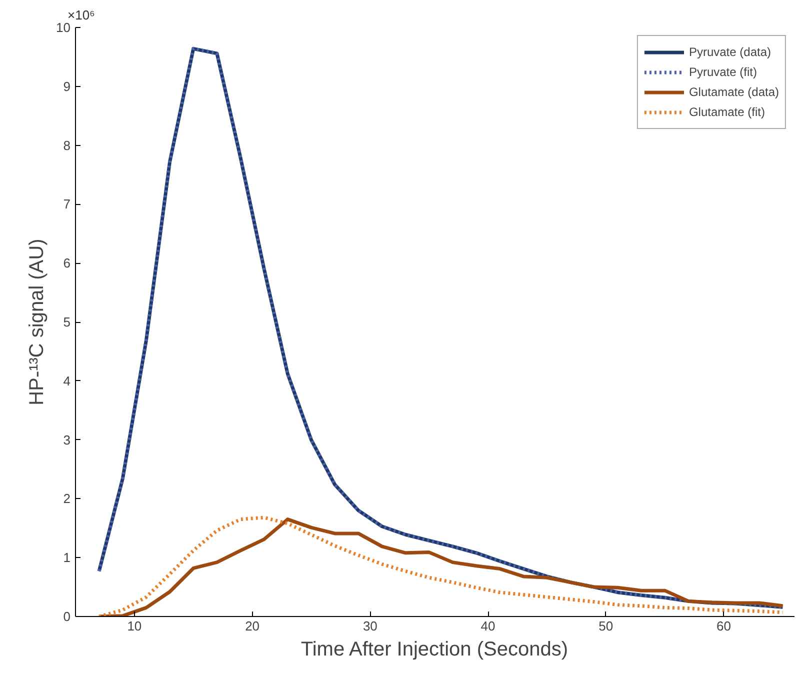  What do you see at coordinates (370, 626) in the screenshot?
I see `x-tick-label: 30` at bounding box center [370, 626].